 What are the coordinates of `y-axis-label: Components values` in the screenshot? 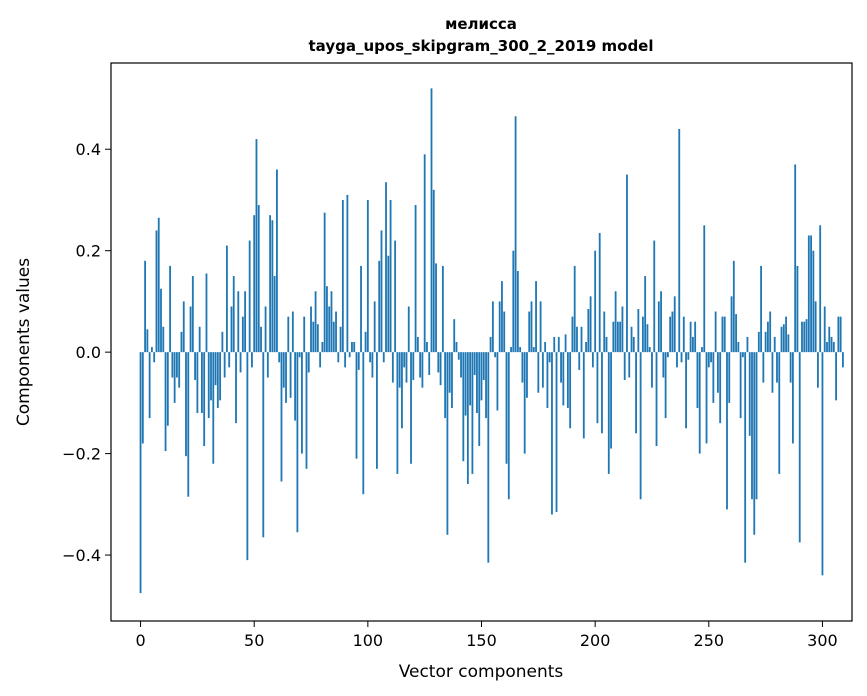 It's located at (24, 342).